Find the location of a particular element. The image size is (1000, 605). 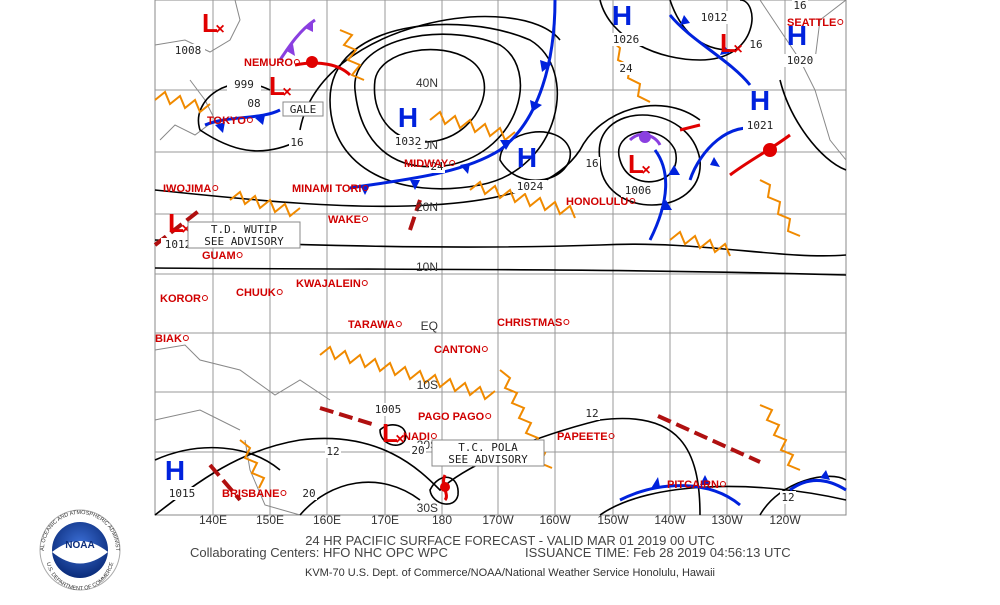

place-name: WAKE is located at coordinates (344, 220).